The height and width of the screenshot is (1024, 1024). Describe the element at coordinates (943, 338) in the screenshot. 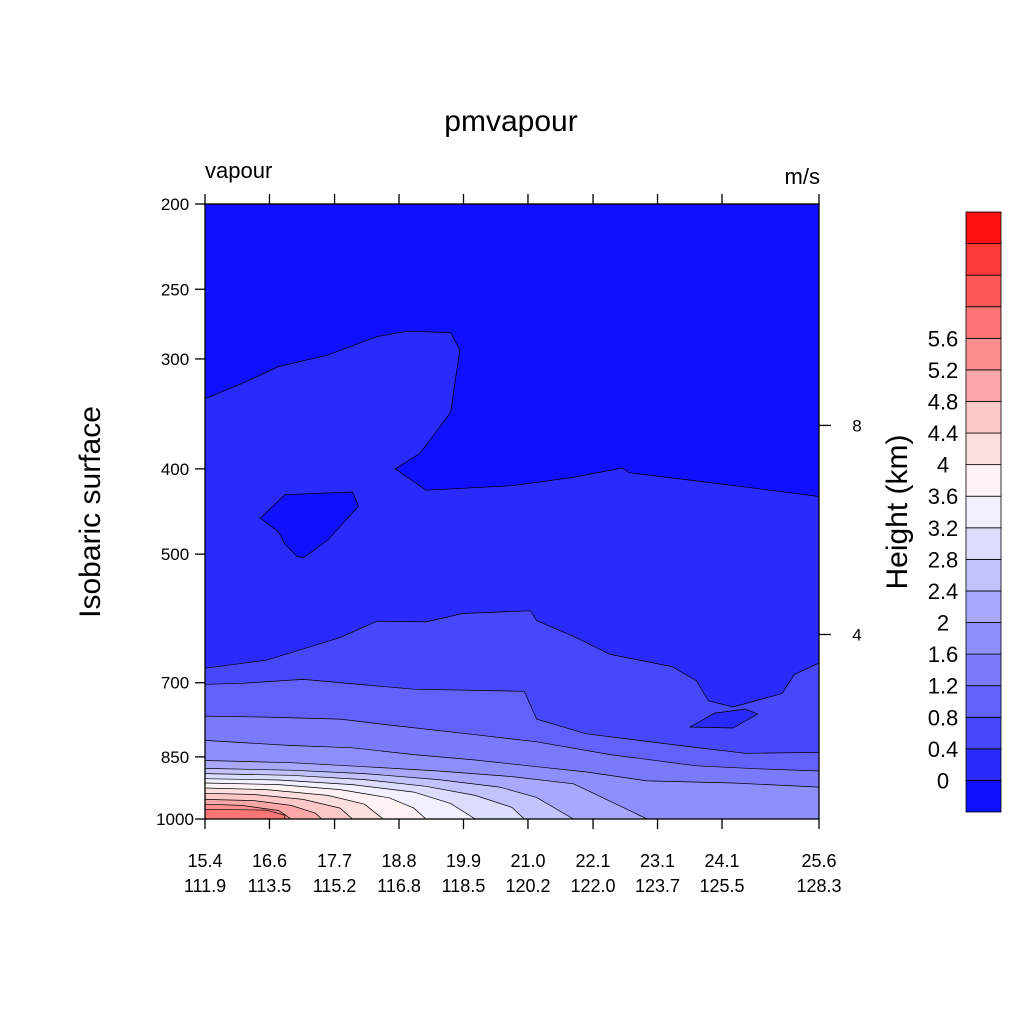

I see `colorbar-label: 5.6` at that location.